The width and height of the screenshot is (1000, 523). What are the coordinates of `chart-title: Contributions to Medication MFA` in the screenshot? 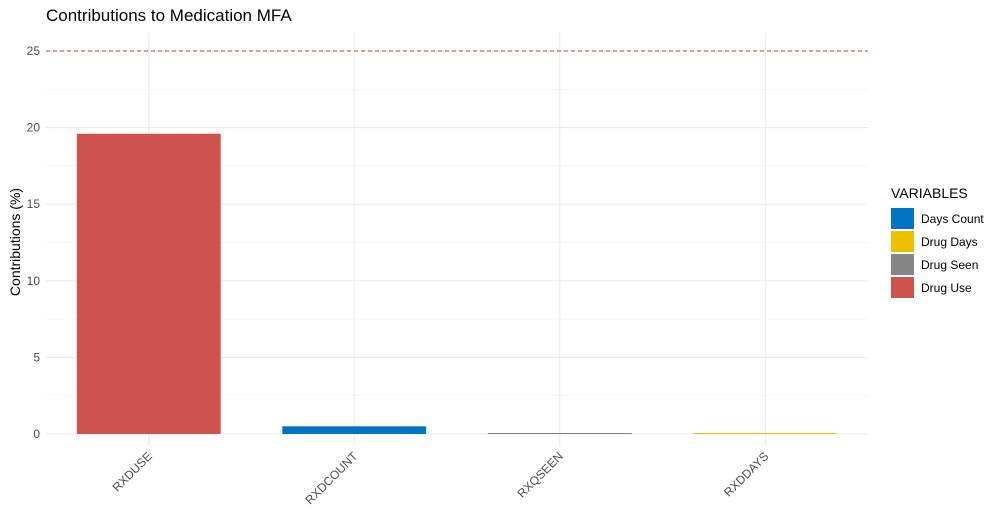 It's located at (169, 15).